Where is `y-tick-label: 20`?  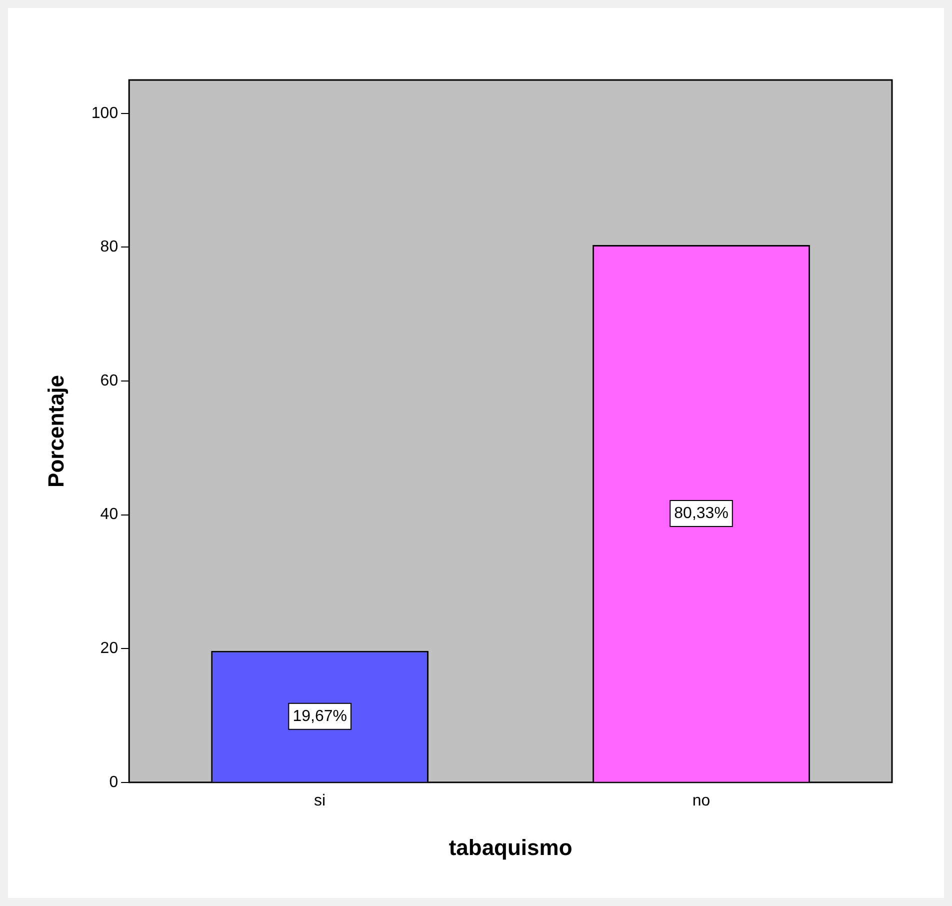 y-tick-label: 20 is located at coordinates (109, 649).